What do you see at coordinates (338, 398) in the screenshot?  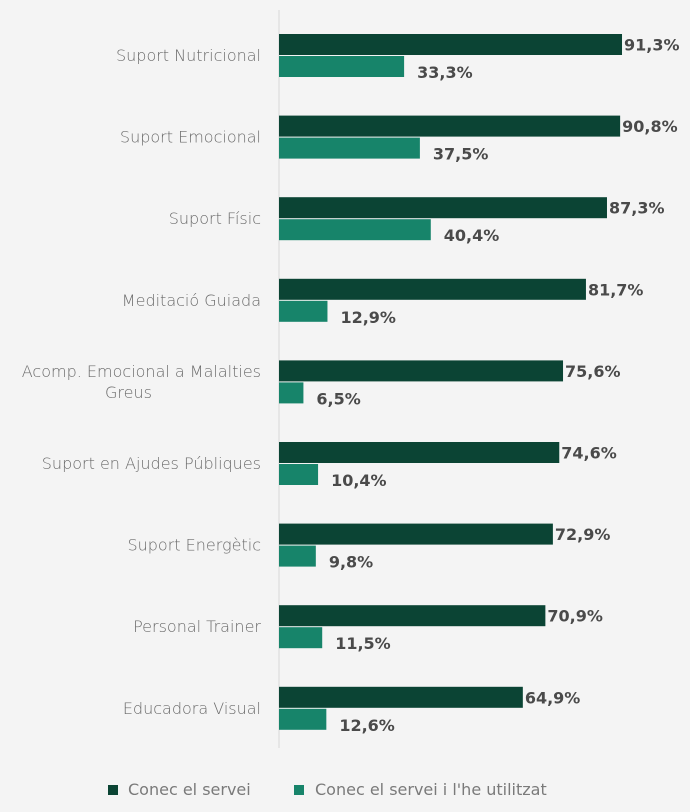 I see `value-label-used: 6,5%` at bounding box center [338, 398].